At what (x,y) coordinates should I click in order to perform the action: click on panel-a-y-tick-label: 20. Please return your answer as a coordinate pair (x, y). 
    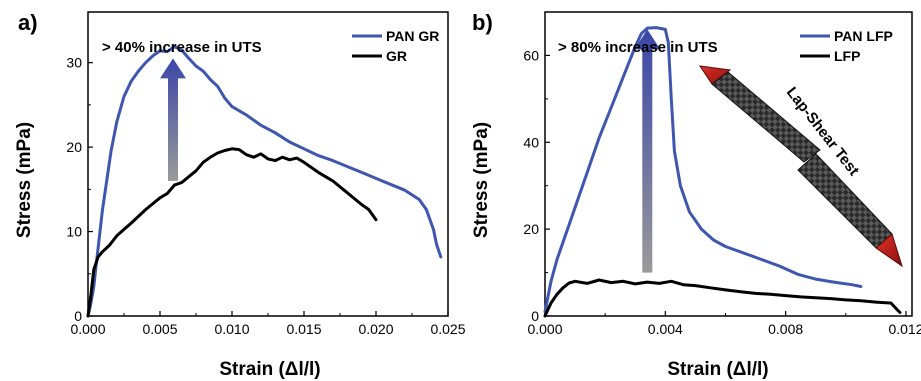
    Looking at the image, I should click on (74, 147).